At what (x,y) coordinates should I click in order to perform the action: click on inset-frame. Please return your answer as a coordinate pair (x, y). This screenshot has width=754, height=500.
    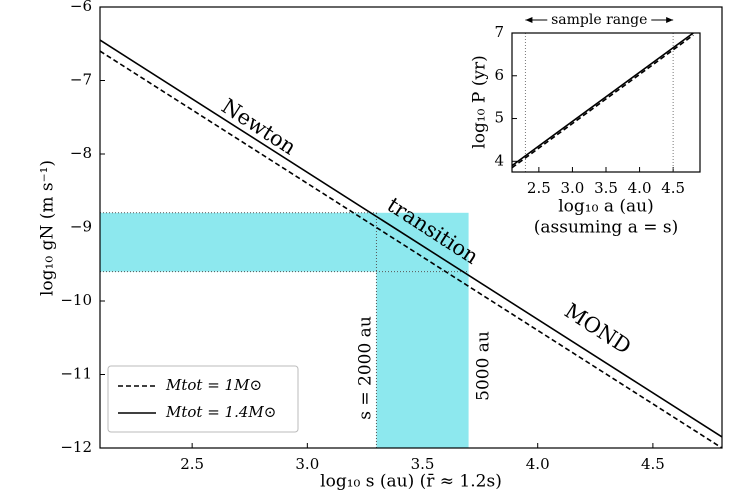
    Looking at the image, I should click on (606, 102).